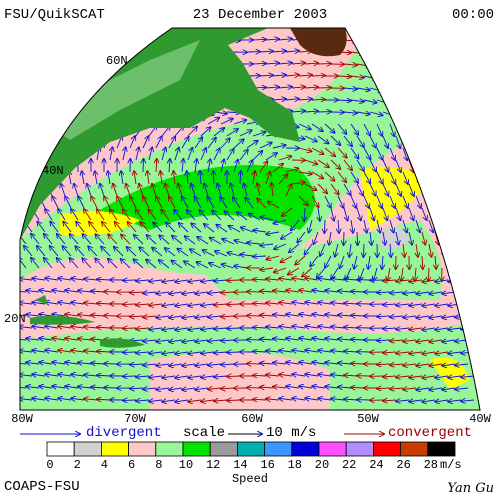  I want to click on greenland, so click(318, 42).